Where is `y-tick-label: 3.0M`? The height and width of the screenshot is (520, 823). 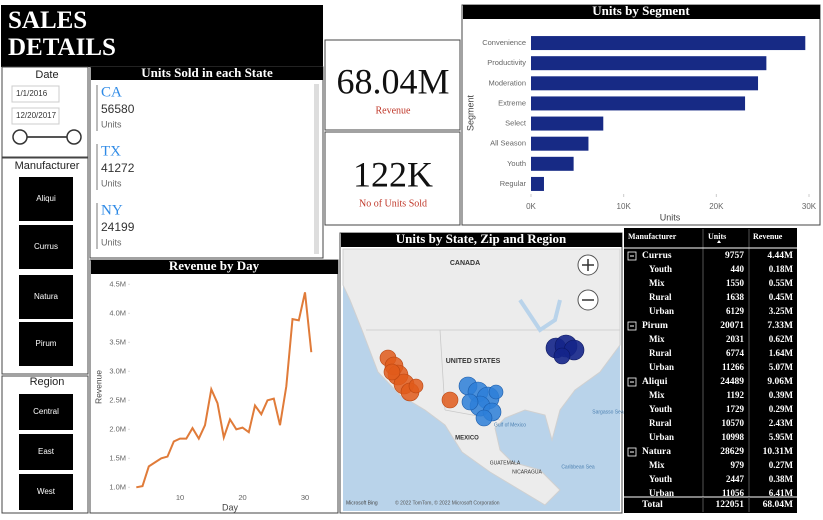 y-tick-label: 3.0M is located at coordinates (117, 370).